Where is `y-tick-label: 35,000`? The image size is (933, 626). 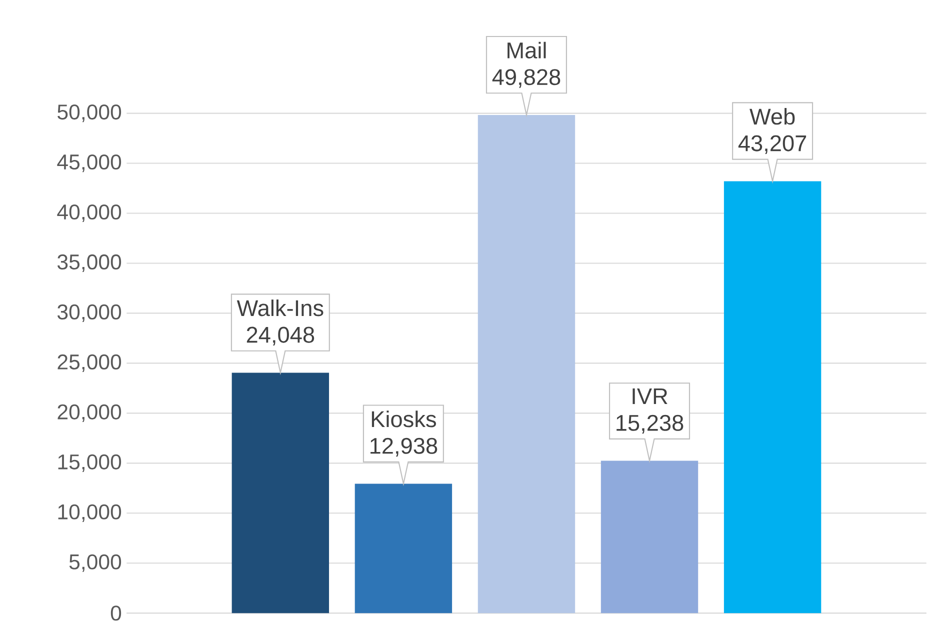
y-tick-label: 35,000 is located at coordinates (90, 263).